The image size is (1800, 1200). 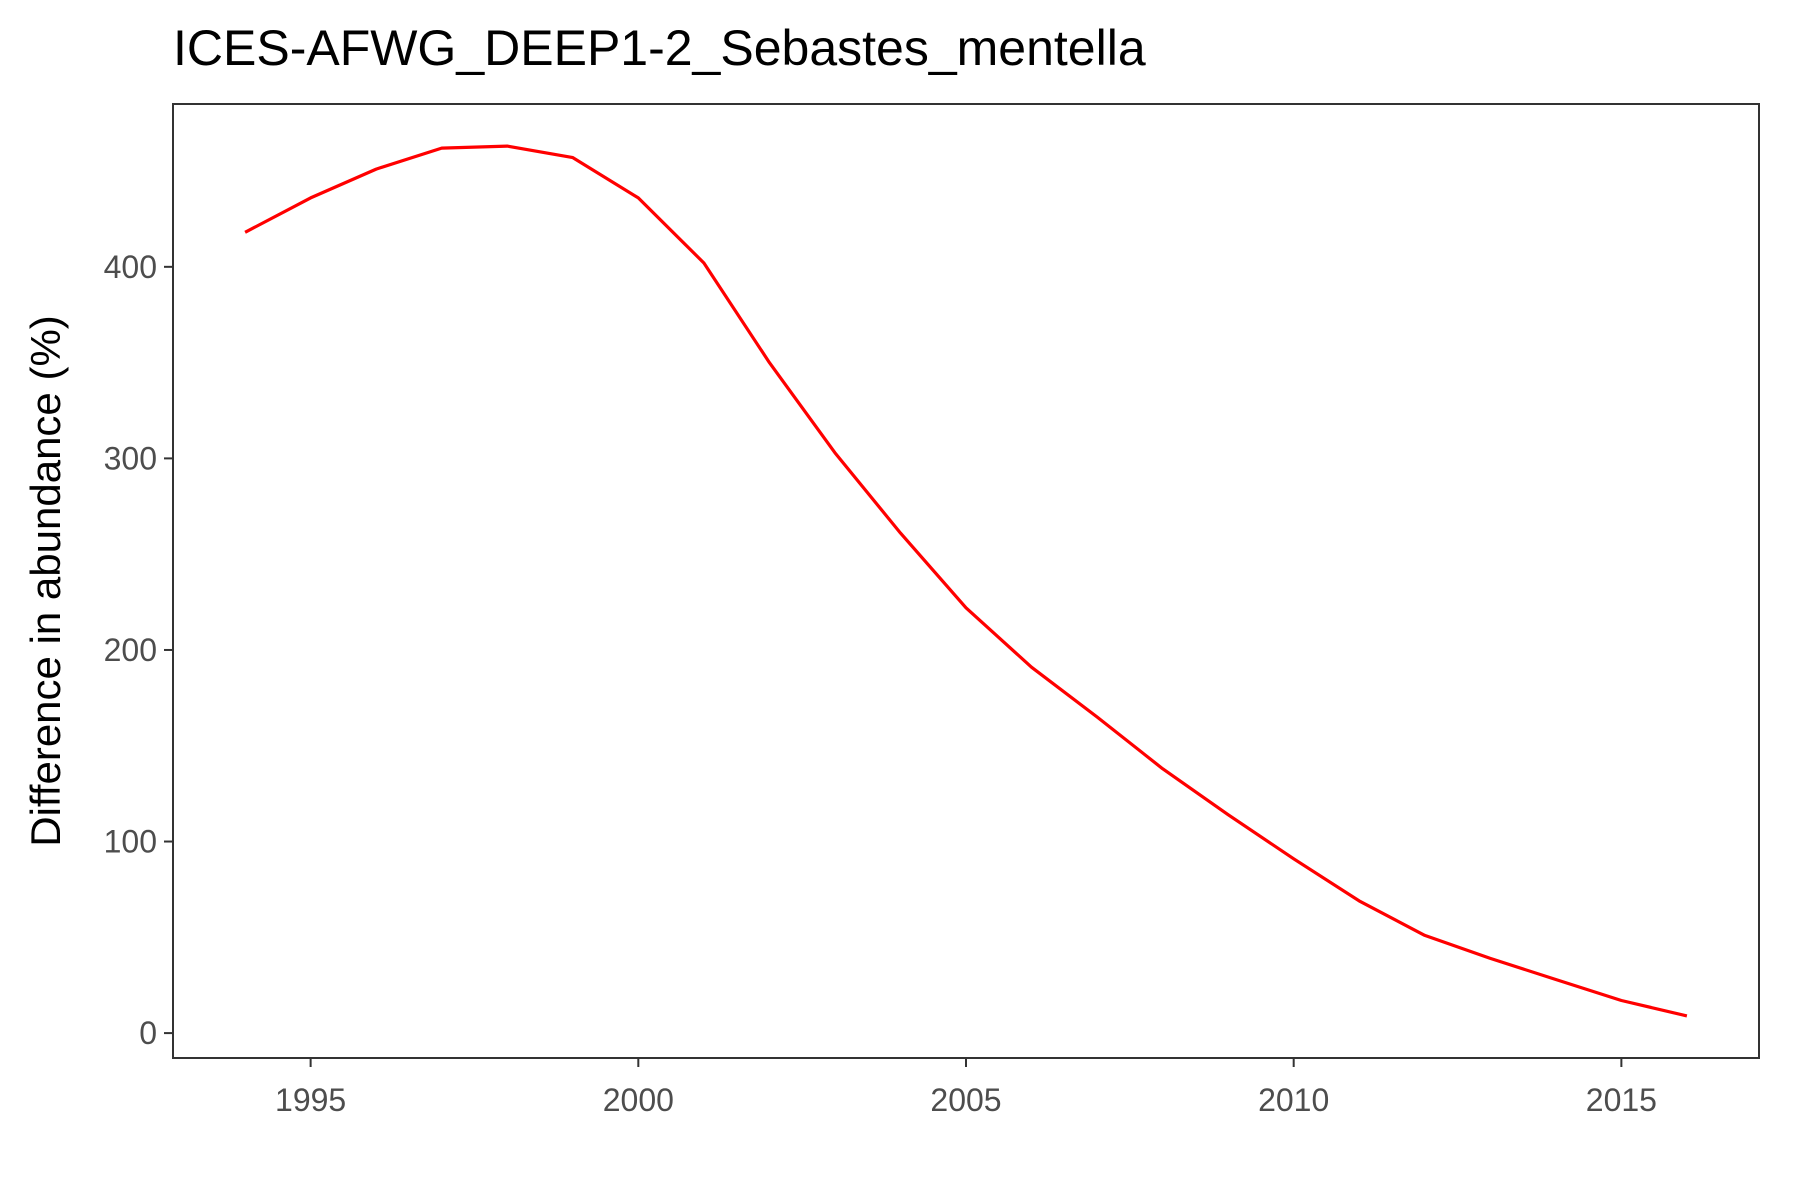 What do you see at coordinates (130, 650) in the screenshot?
I see `y-tick-label: 200` at bounding box center [130, 650].